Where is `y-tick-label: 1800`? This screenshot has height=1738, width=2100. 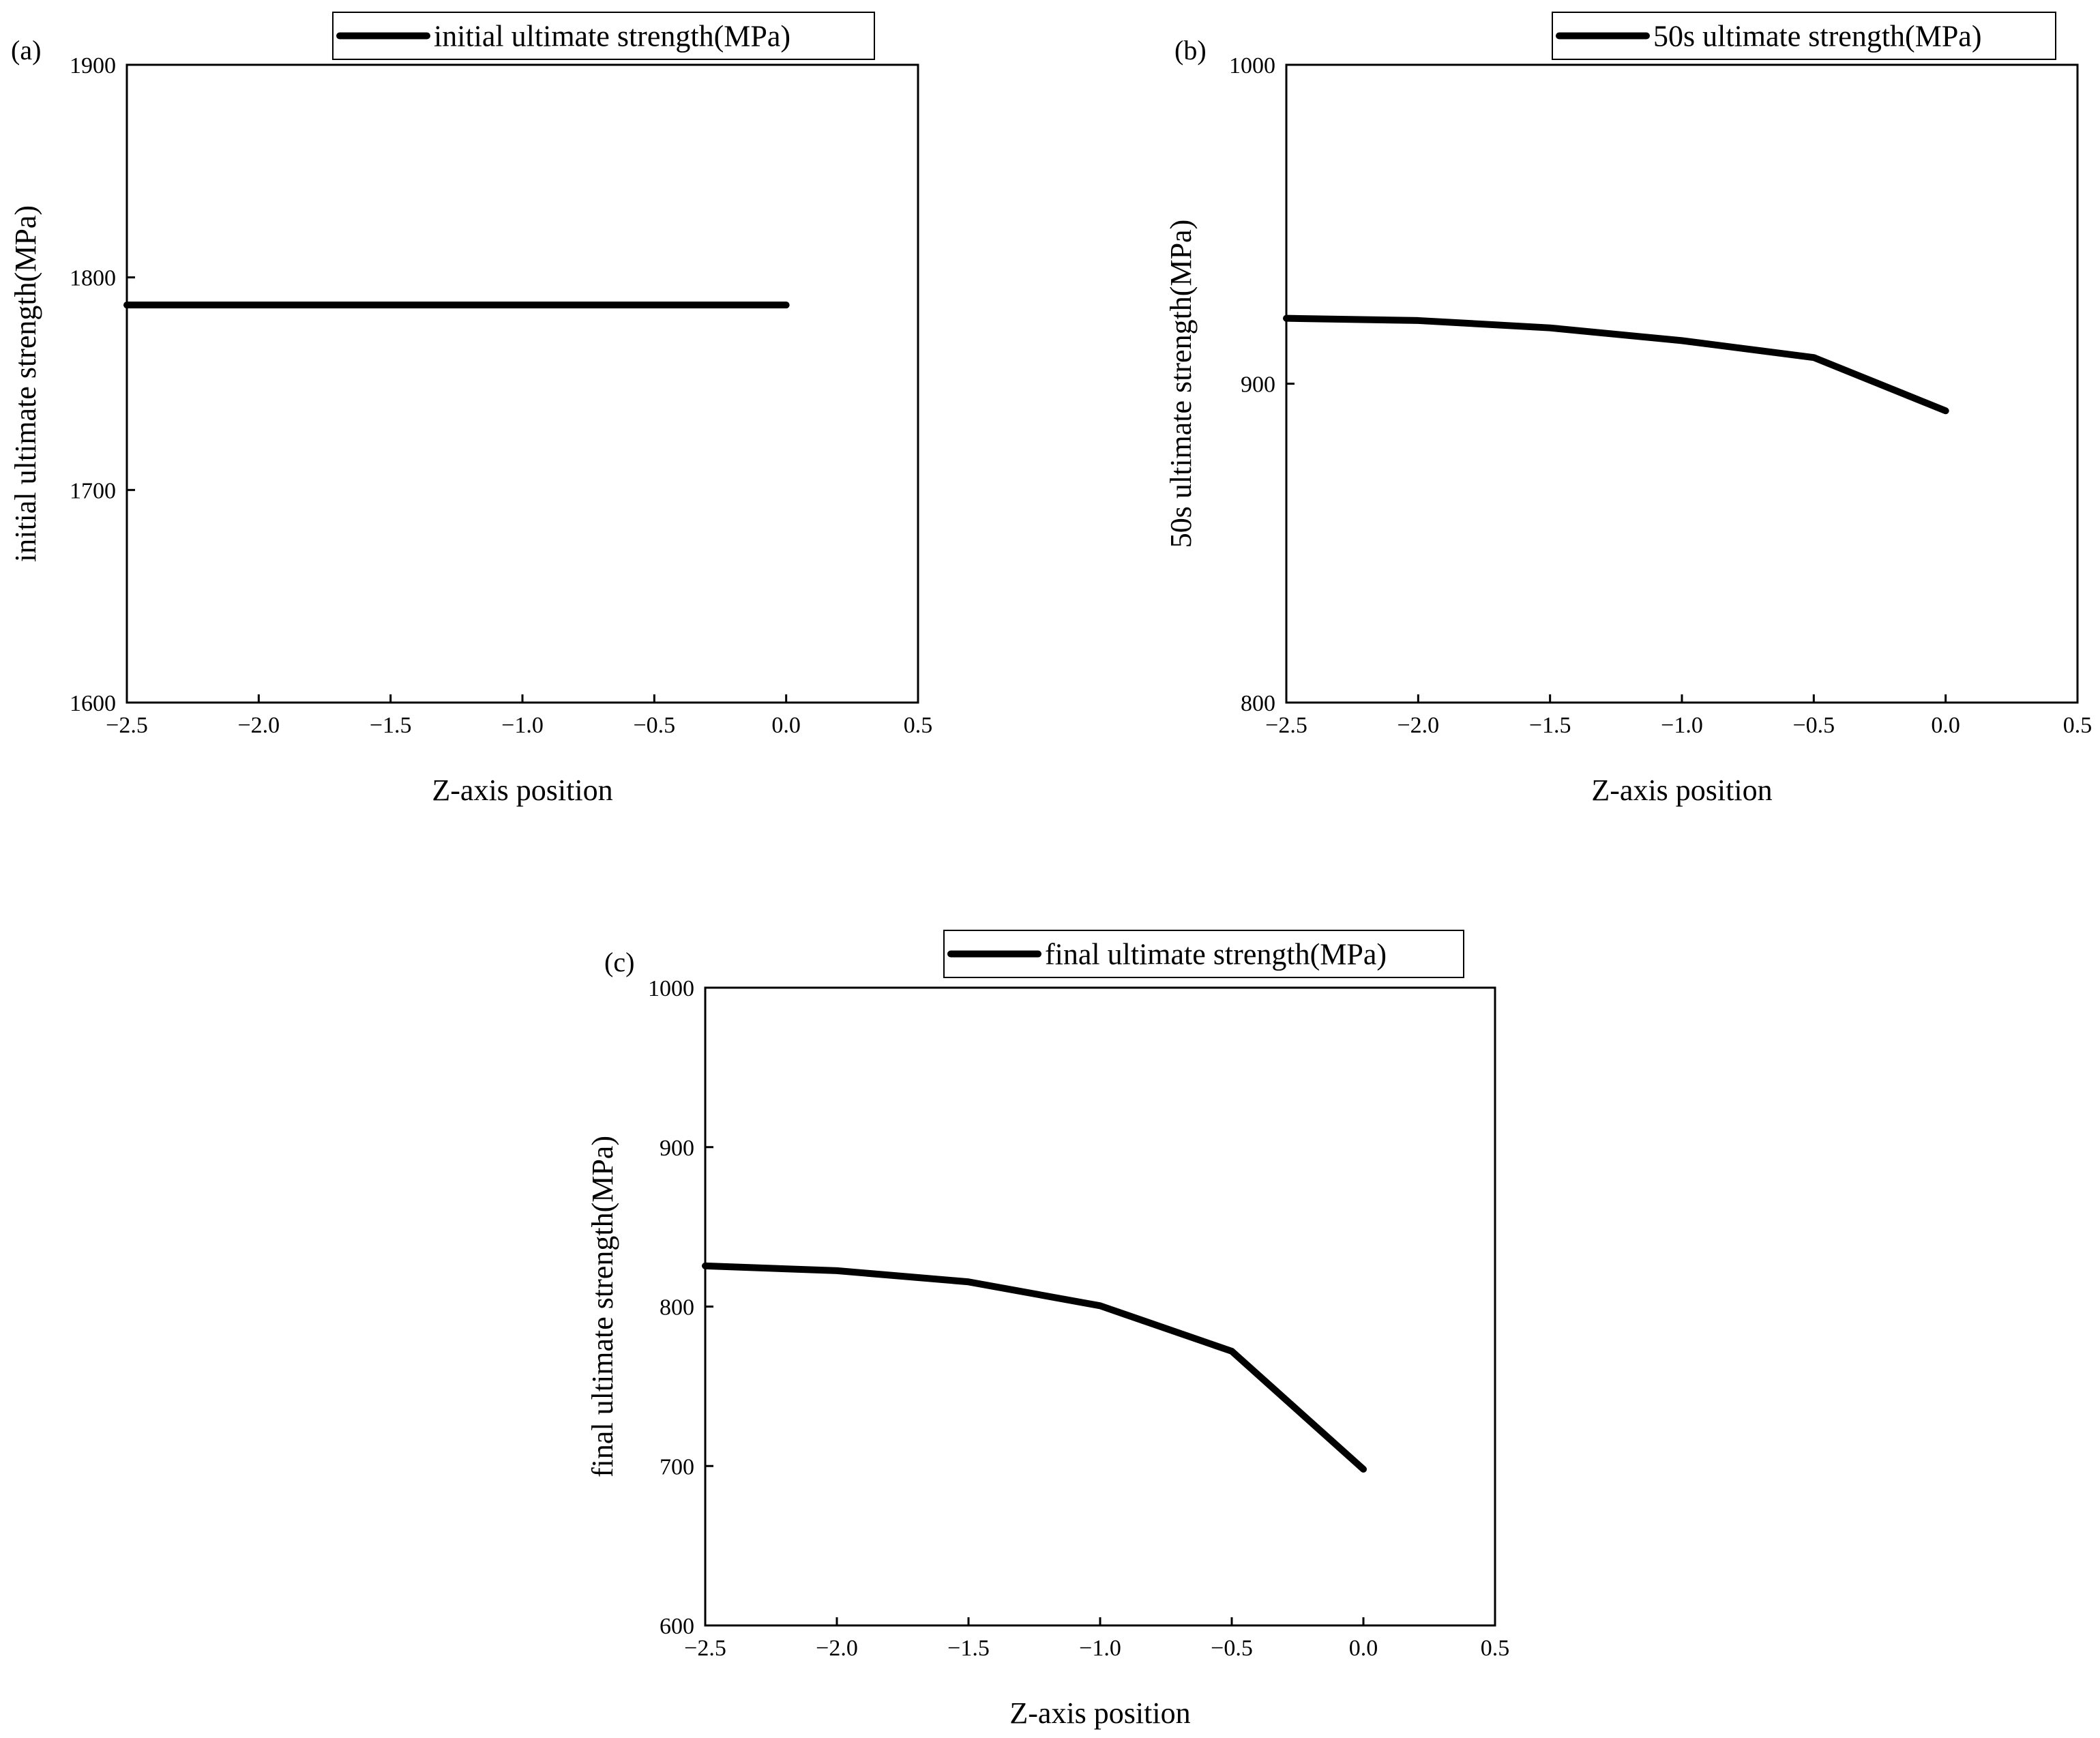
y-tick-label: 1800 is located at coordinates (93, 278).